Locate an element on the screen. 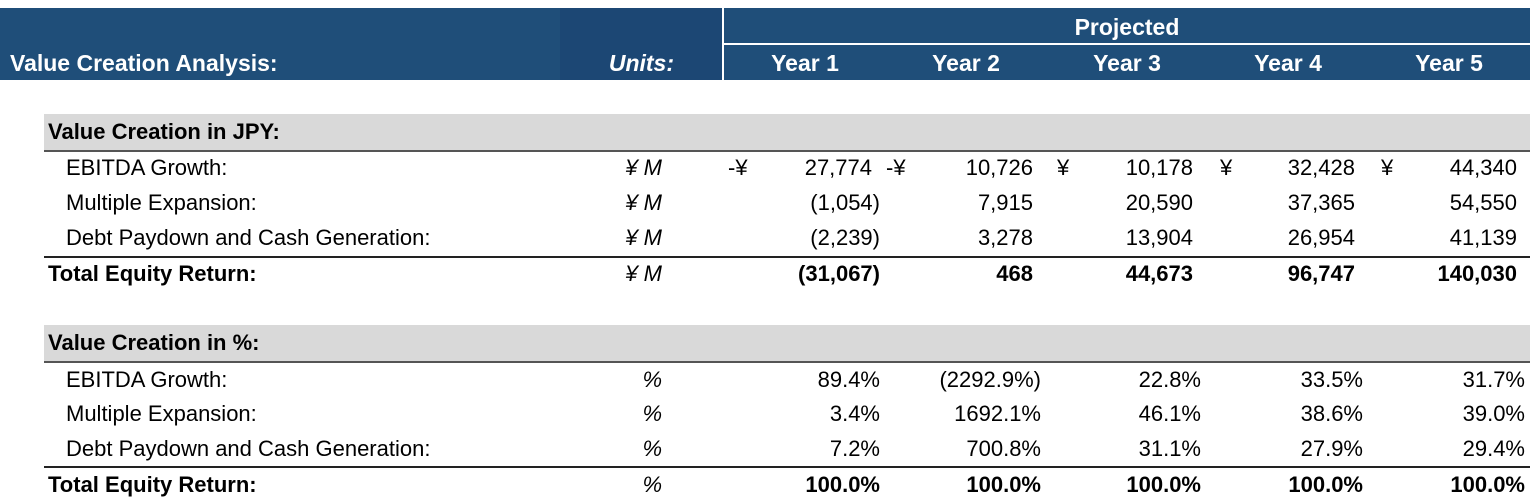 This screenshot has width=1536, height=502. header-divider-vertical is located at coordinates (723, 44).